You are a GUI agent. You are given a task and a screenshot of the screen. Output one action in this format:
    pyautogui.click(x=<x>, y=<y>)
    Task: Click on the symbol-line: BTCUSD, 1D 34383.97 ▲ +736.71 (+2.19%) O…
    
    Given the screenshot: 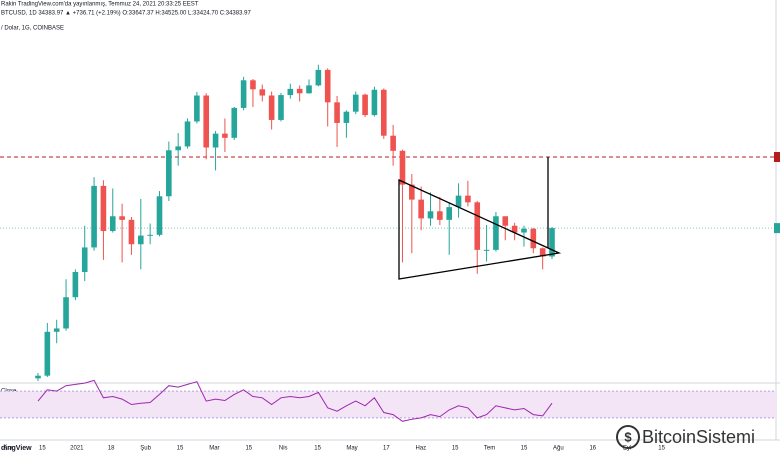 What is the action you would take?
    pyautogui.click(x=126, y=14)
    